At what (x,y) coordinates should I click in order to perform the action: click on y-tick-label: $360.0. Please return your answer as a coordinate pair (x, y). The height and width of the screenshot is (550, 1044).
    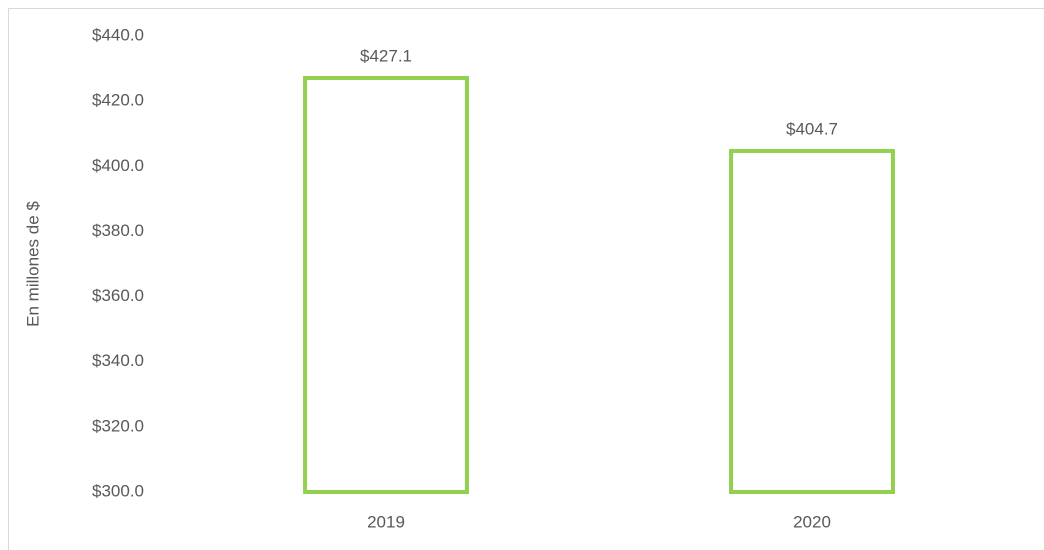
    Looking at the image, I should click on (118, 295).